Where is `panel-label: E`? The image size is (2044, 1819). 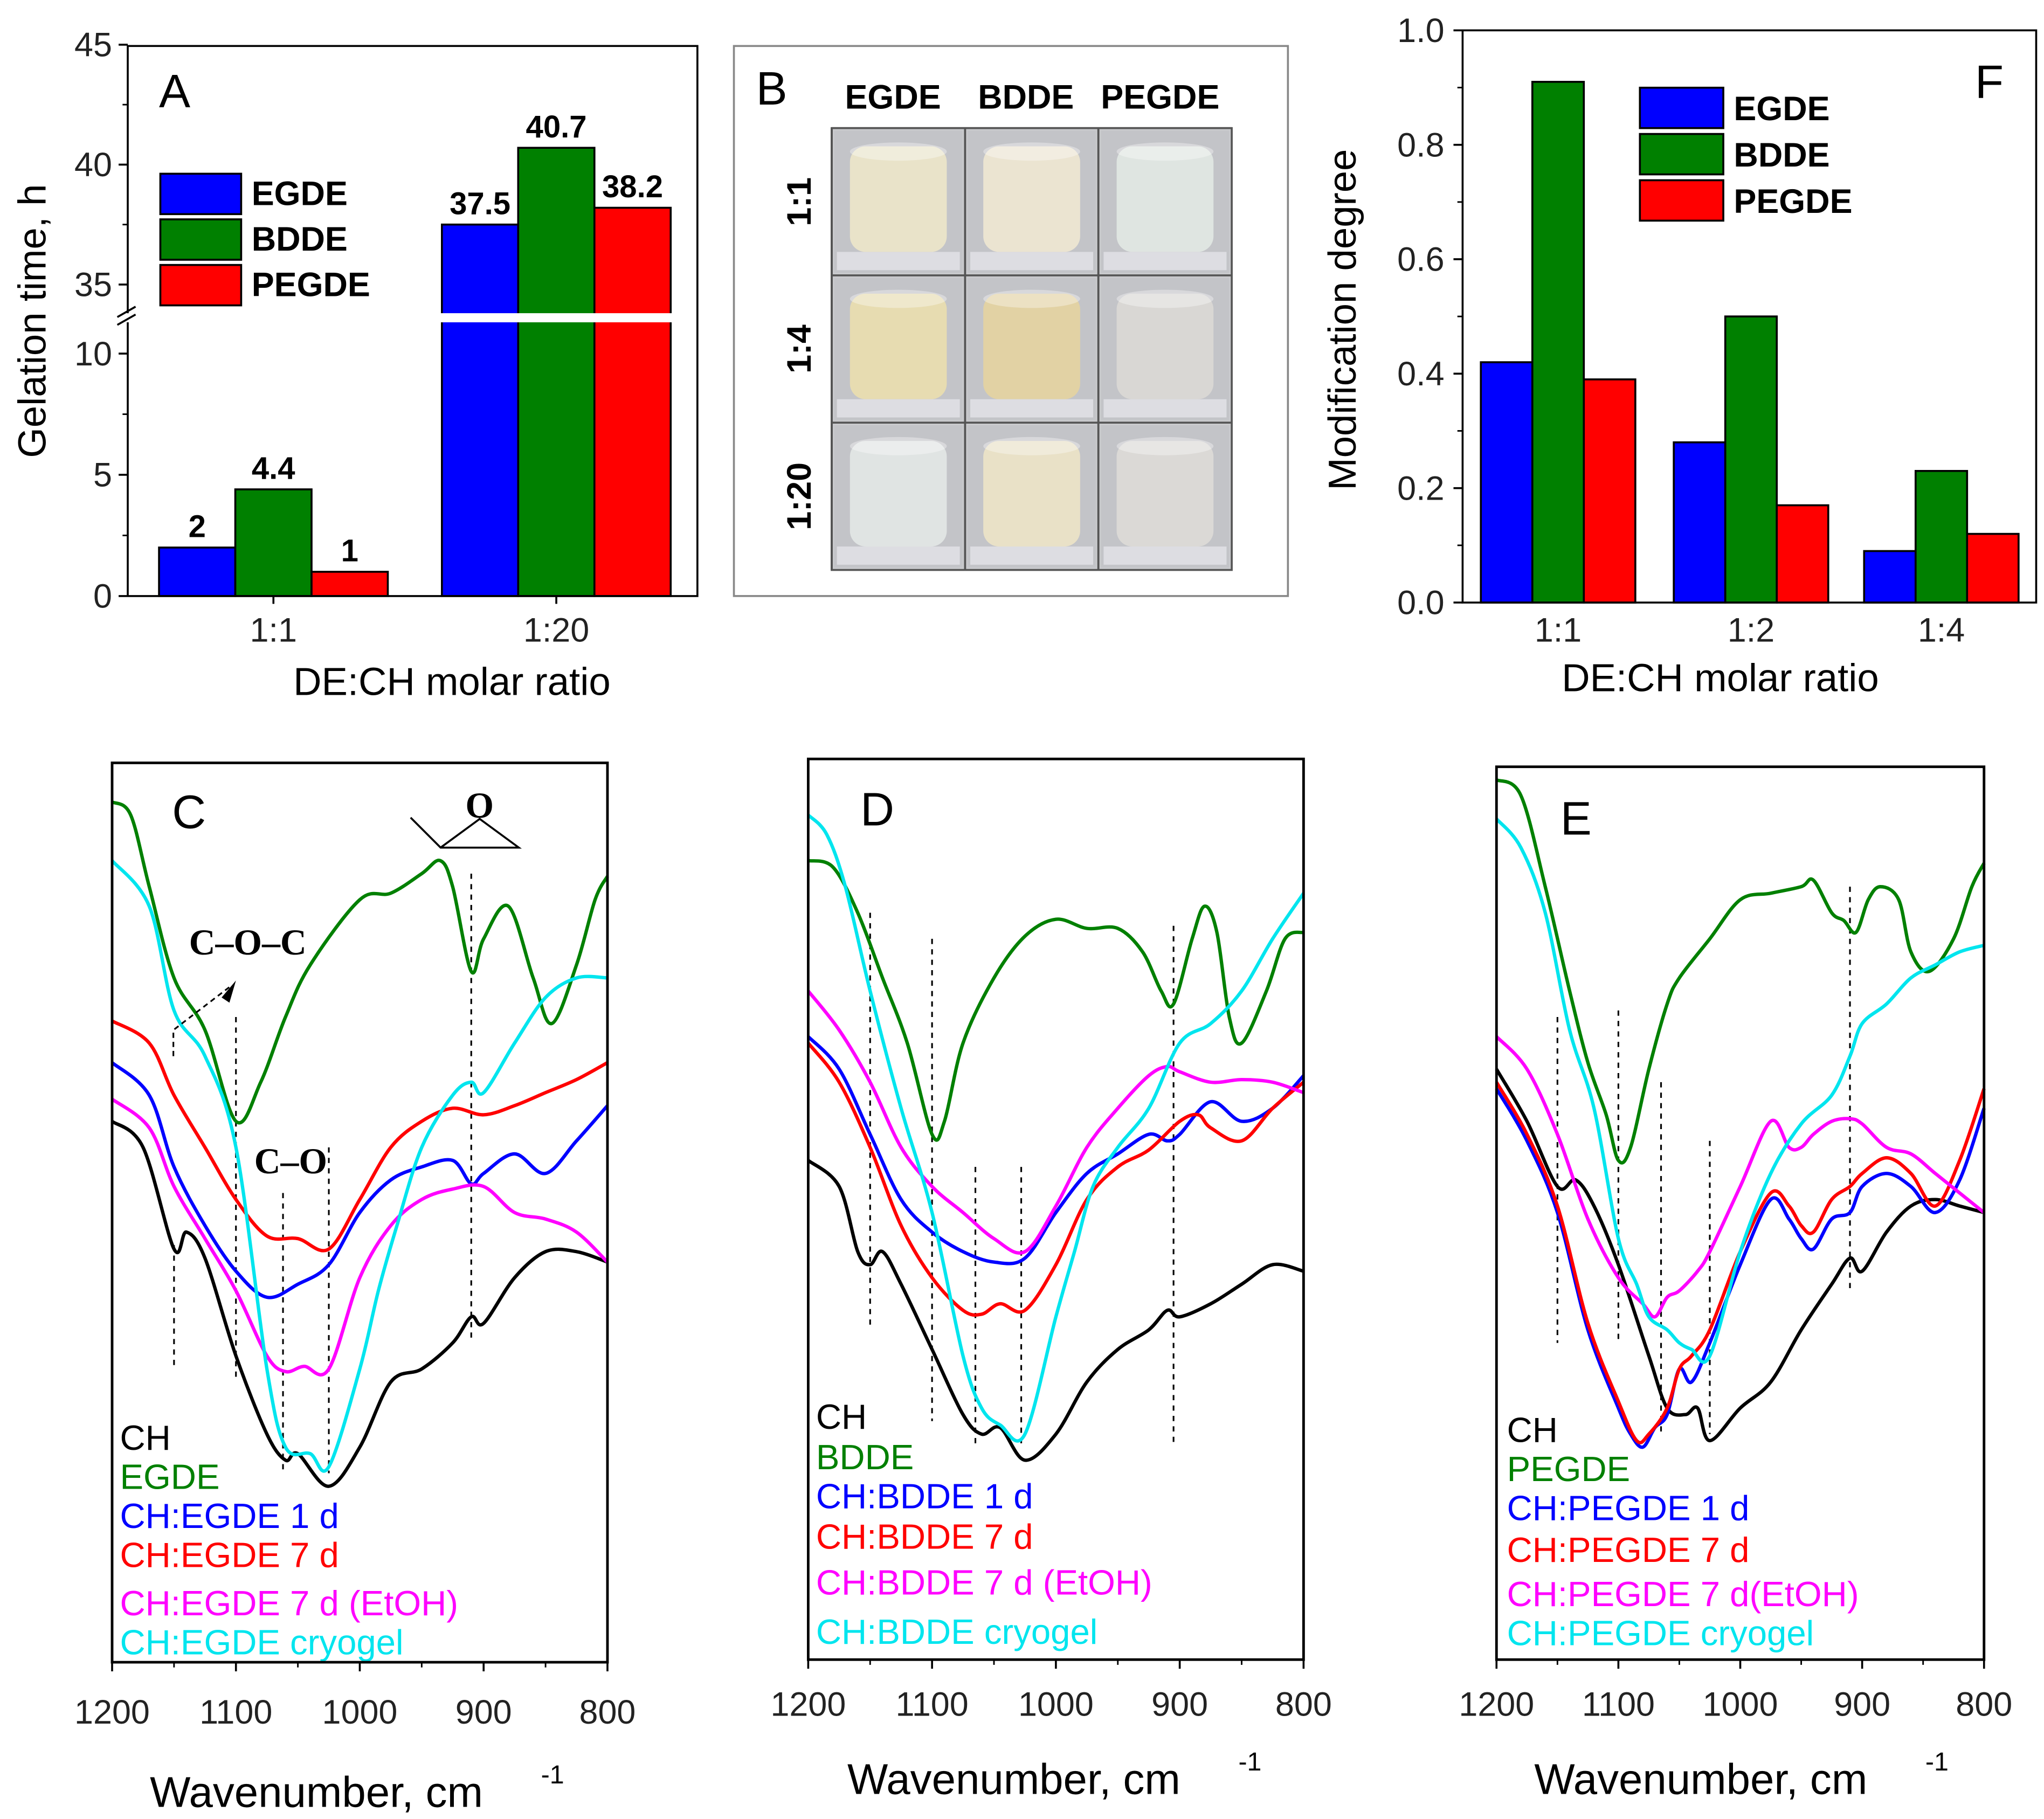
panel-label: E is located at coordinates (1576, 818).